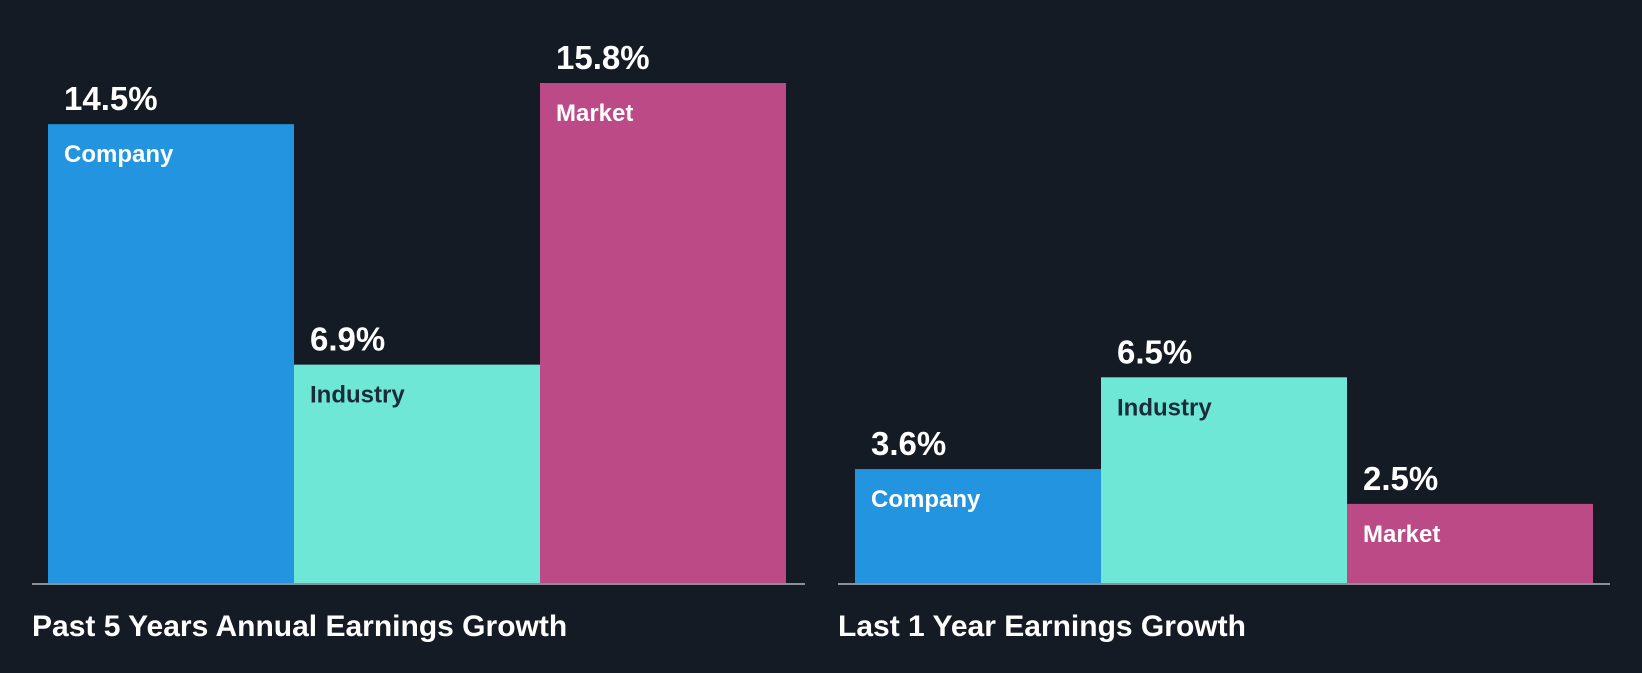 The height and width of the screenshot is (673, 1642). Describe the element at coordinates (111, 98) in the screenshot. I see `bar-value-company: 14.5%` at that location.